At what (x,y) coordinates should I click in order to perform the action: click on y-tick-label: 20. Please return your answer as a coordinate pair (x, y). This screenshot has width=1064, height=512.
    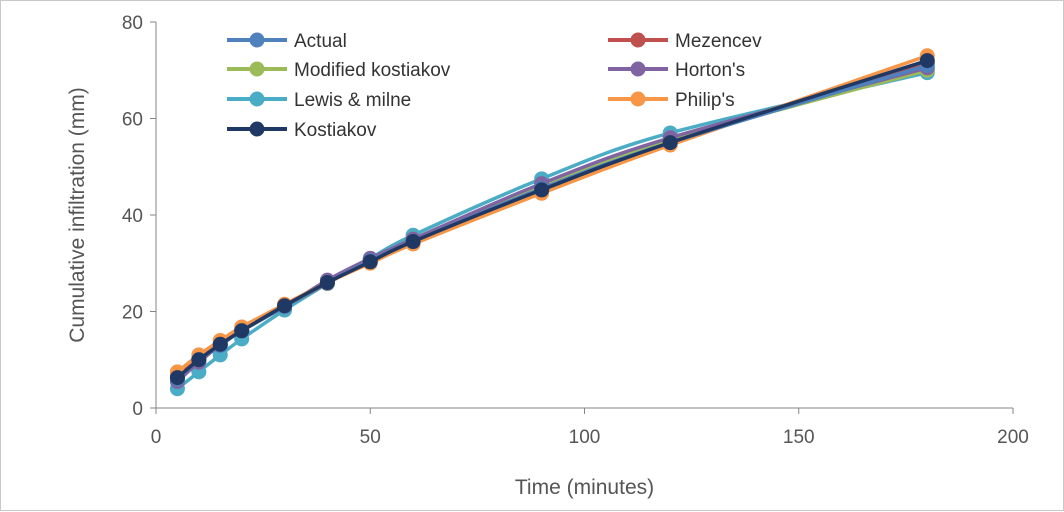
    Looking at the image, I should click on (132, 313).